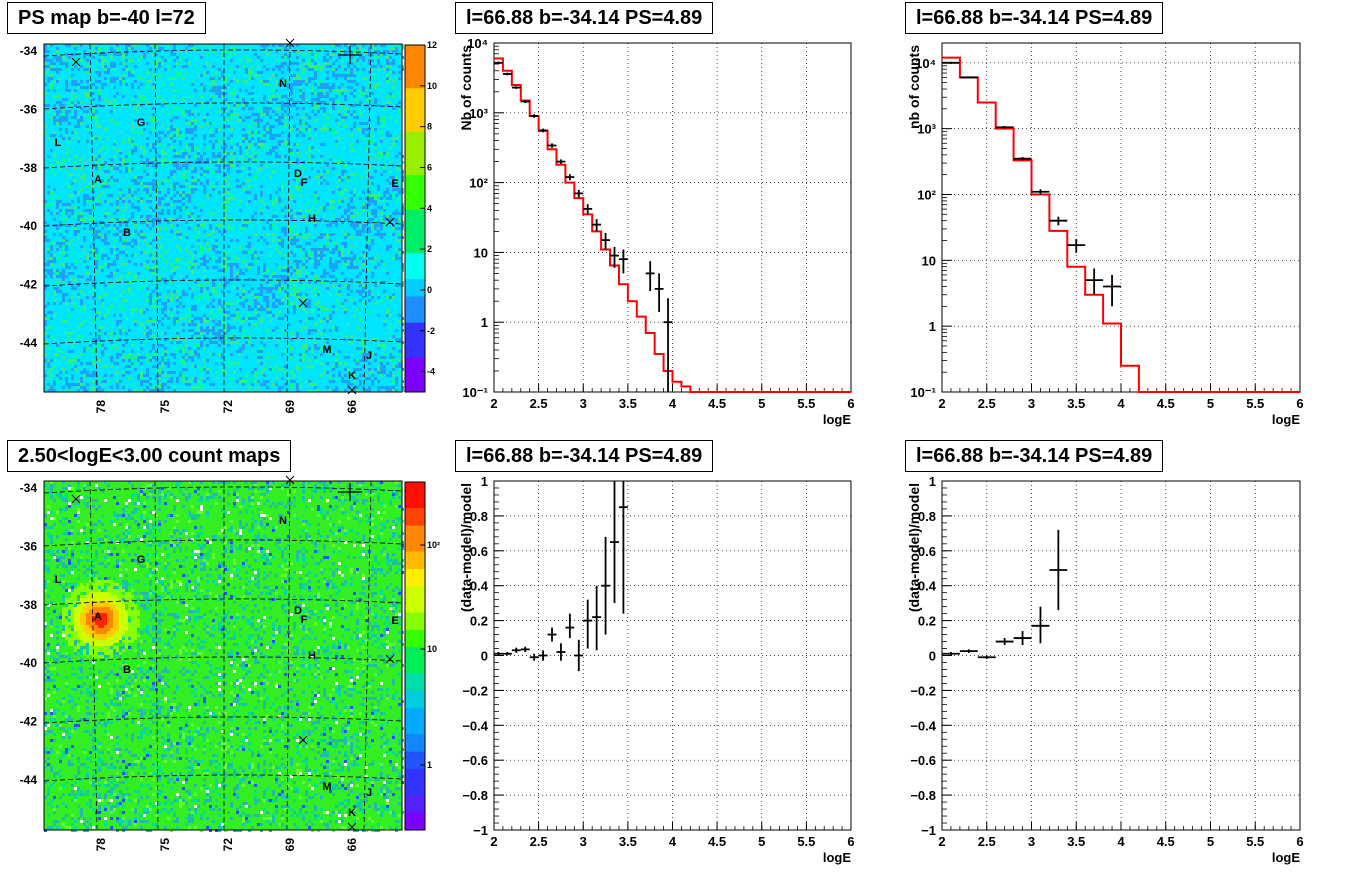 Image resolution: width=1348 pixels, height=876 pixels. Describe the element at coordinates (106, 18) in the screenshot. I see `ps-map-title: PS map b=-40 l=72` at that location.